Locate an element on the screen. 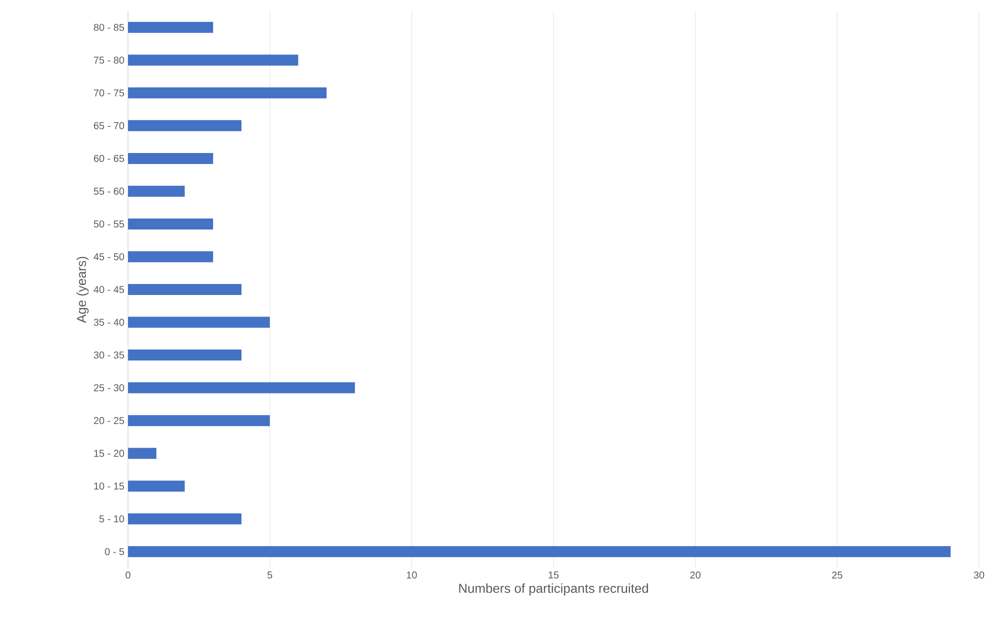 This screenshot has width=989, height=631. x-axis-title: Numbers of participants recruited is located at coordinates (553, 589).